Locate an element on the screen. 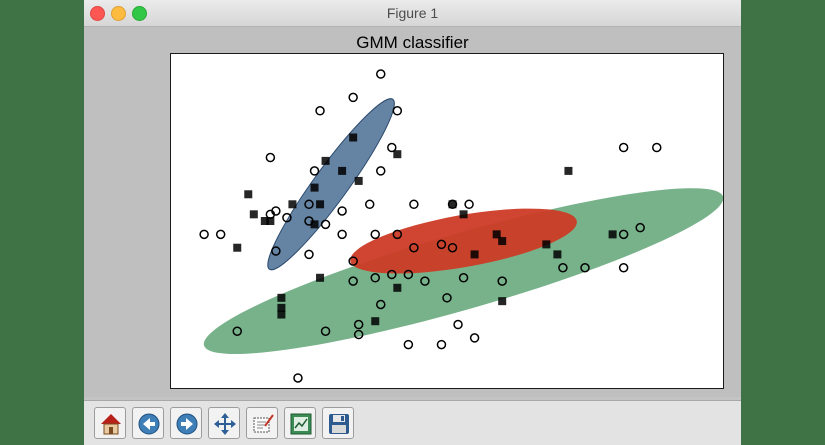 Image resolution: width=825 pixels, height=445 pixels. save-button is located at coordinates (338, 423).